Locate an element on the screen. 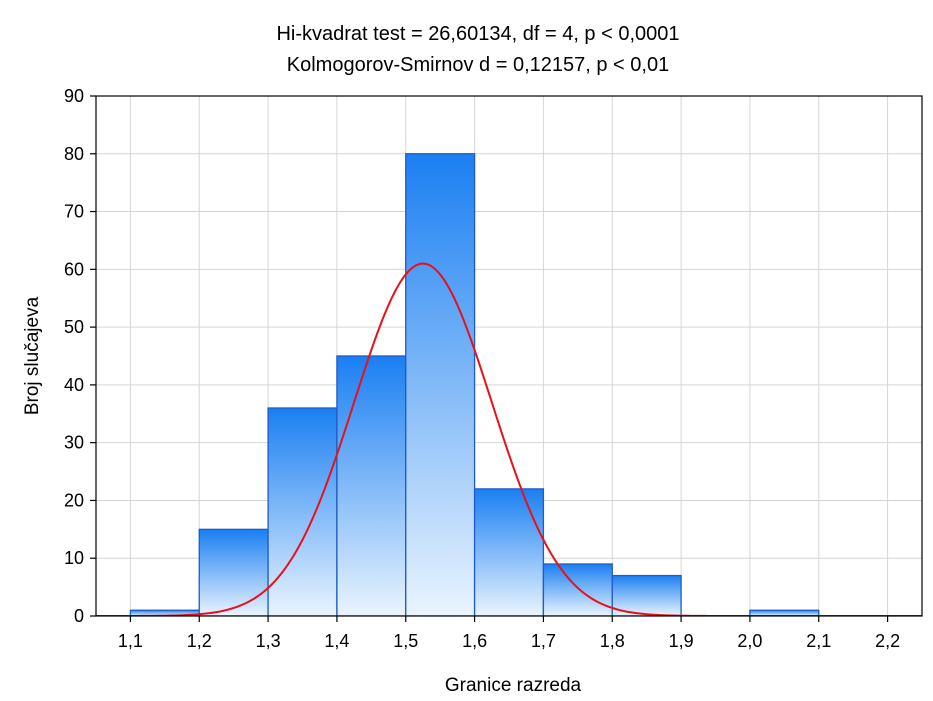 The width and height of the screenshot is (933, 701). y-tick-label: 90 is located at coordinates (74, 96).